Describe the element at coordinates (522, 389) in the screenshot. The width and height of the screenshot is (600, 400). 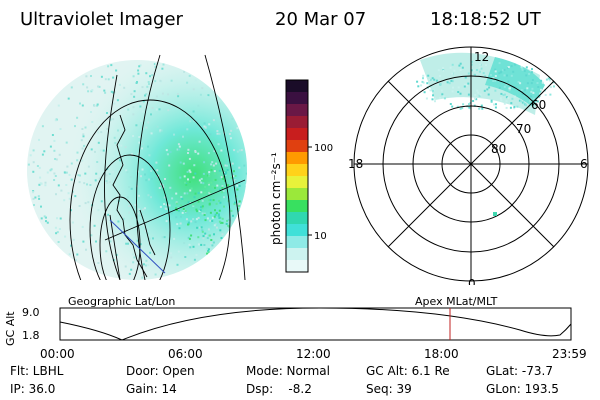
I see `glon-info: GLon: 193.5` at that location.